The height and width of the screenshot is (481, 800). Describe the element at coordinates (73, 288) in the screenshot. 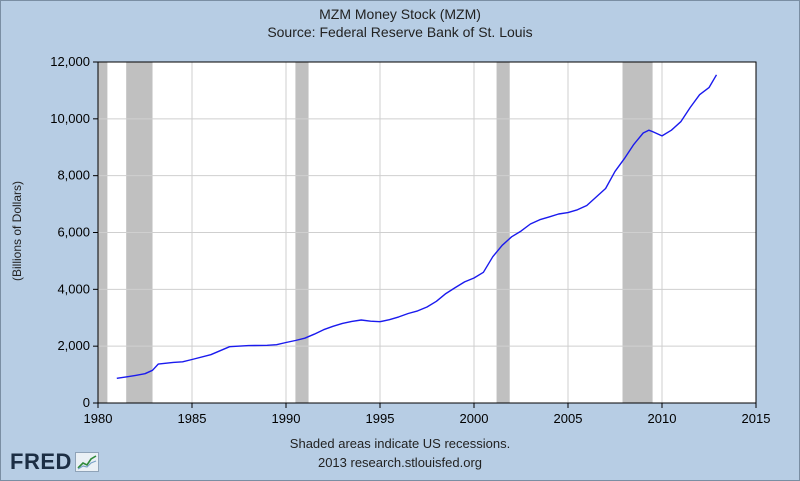

I see `y-tick-label: 4,000` at that location.